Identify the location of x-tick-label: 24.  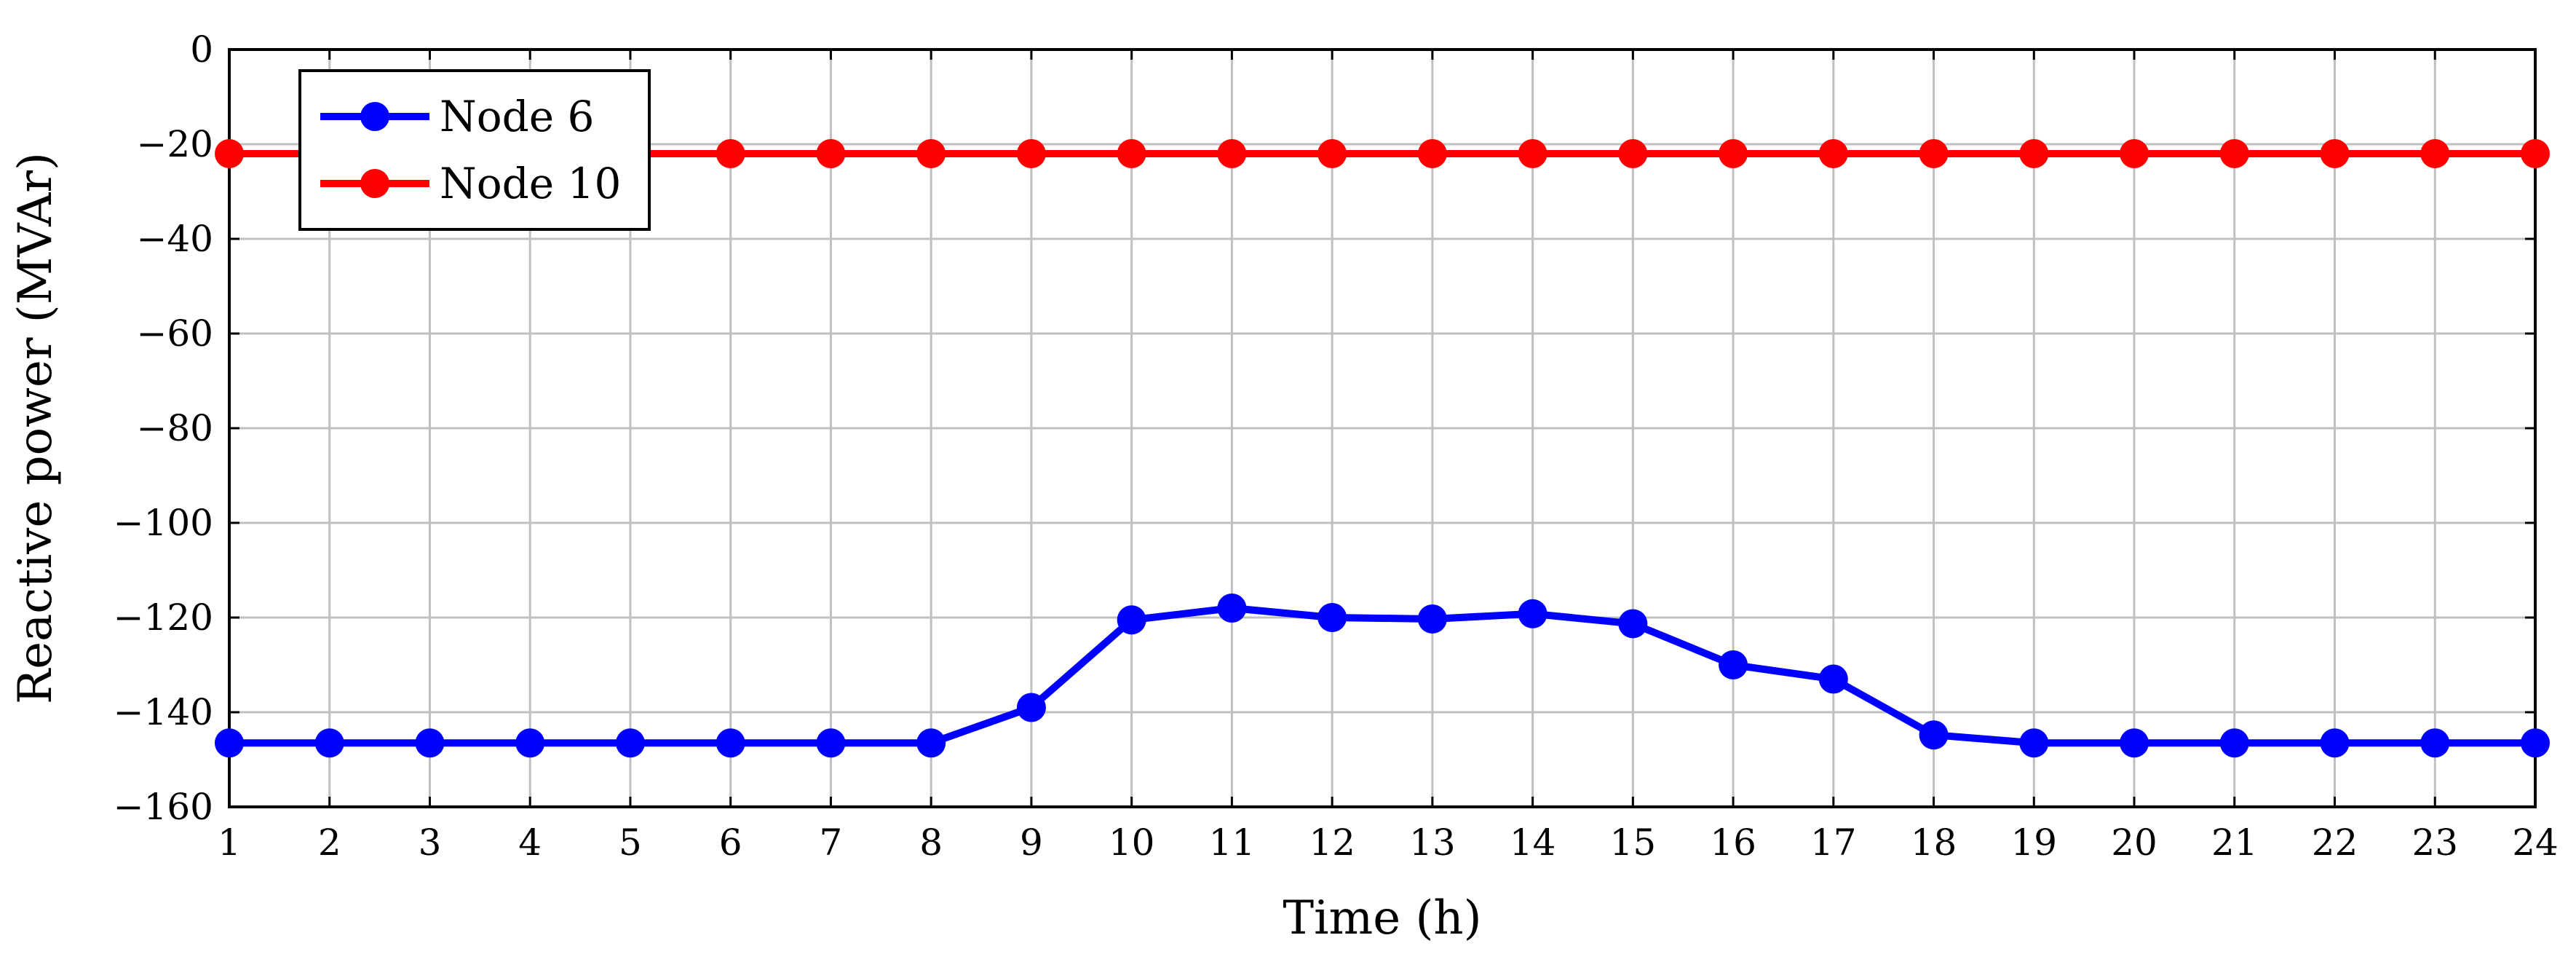
(2535, 842).